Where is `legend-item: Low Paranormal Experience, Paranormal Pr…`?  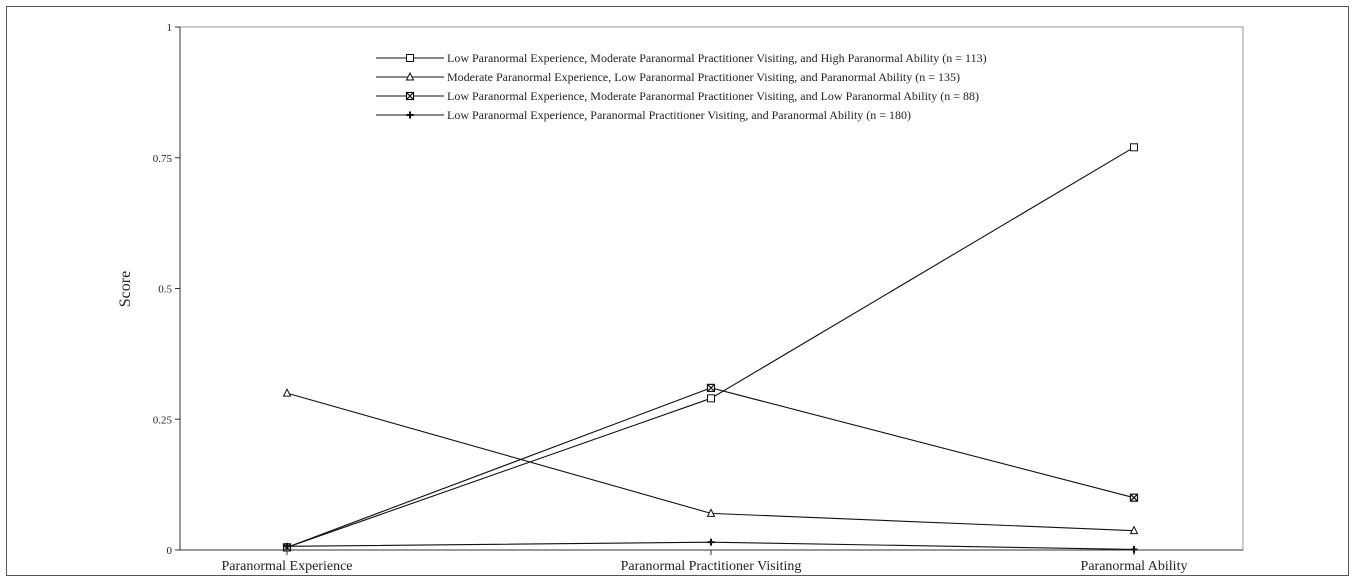 legend-item: Low Paranormal Experience, Paranormal Pr… is located at coordinates (643, 115).